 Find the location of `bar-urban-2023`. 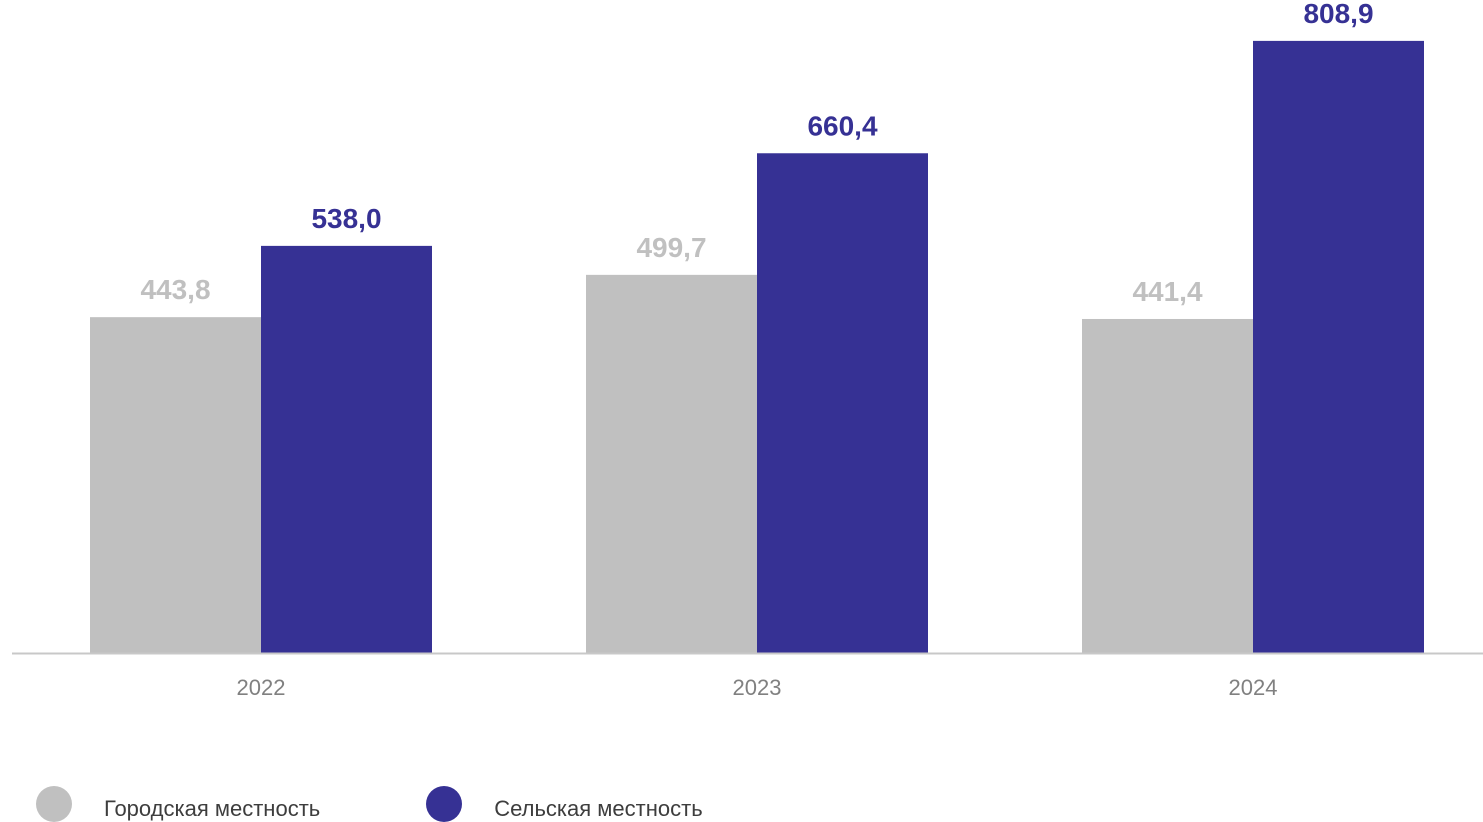

bar-urban-2023 is located at coordinates (671, 463).